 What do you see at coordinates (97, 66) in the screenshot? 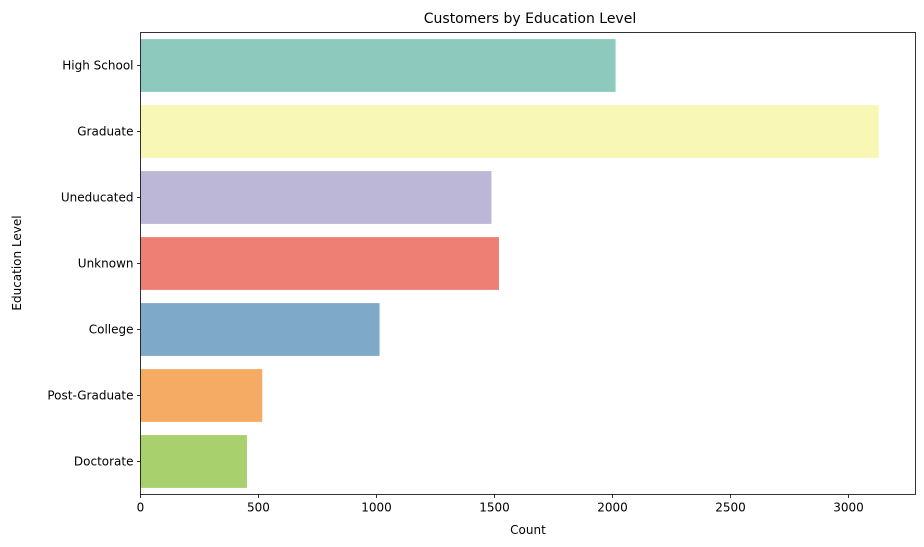
I see `y-tick-label: High School` at bounding box center [97, 66].